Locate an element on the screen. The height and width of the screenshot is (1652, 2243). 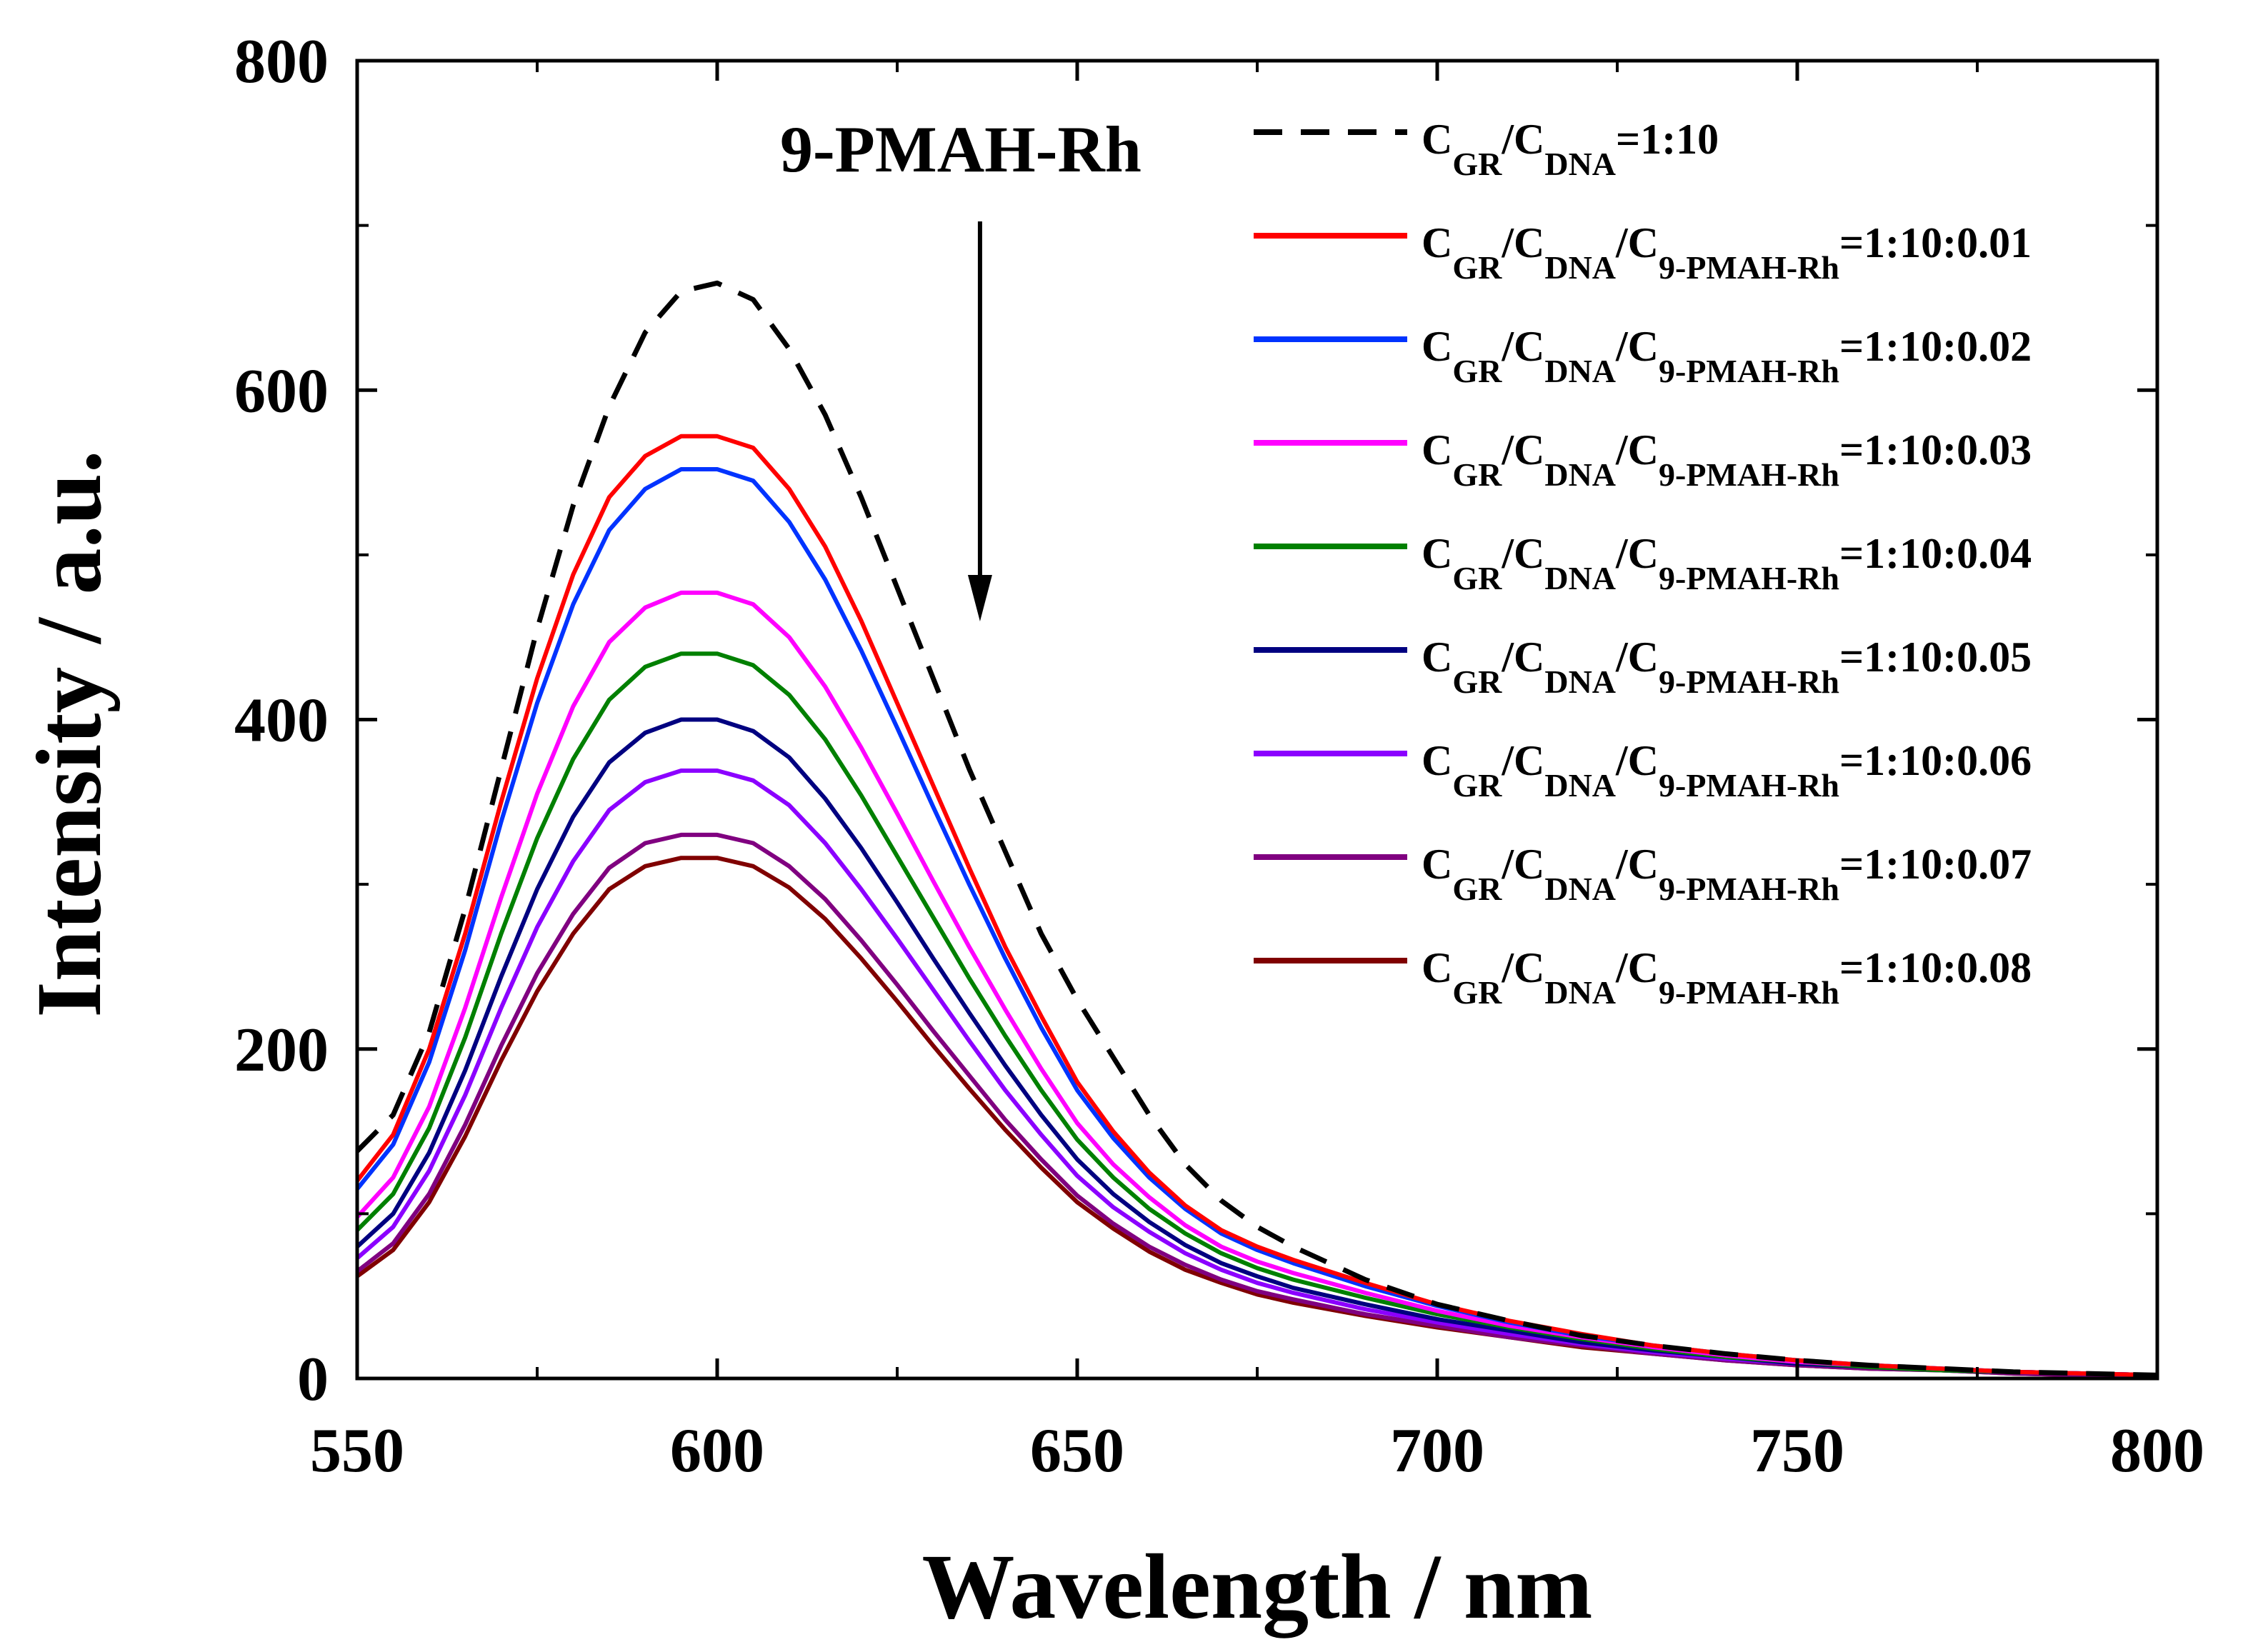
y-tick-label: 0 is located at coordinates (313, 1379).